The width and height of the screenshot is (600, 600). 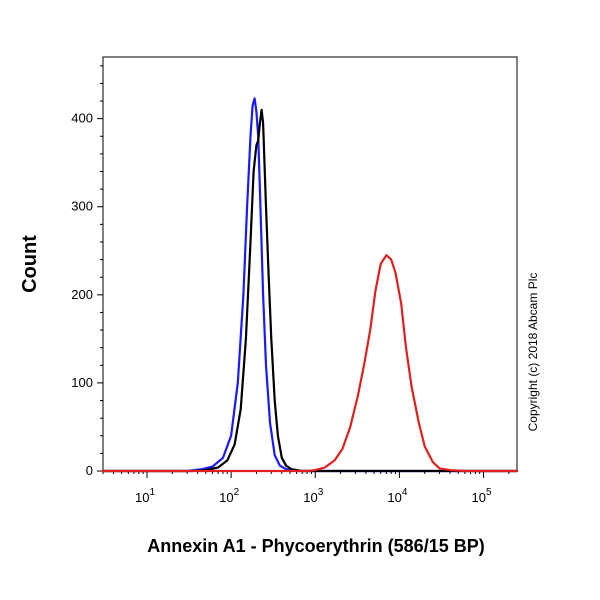 I want to click on y-axis-title: Count, so click(x=30, y=264).